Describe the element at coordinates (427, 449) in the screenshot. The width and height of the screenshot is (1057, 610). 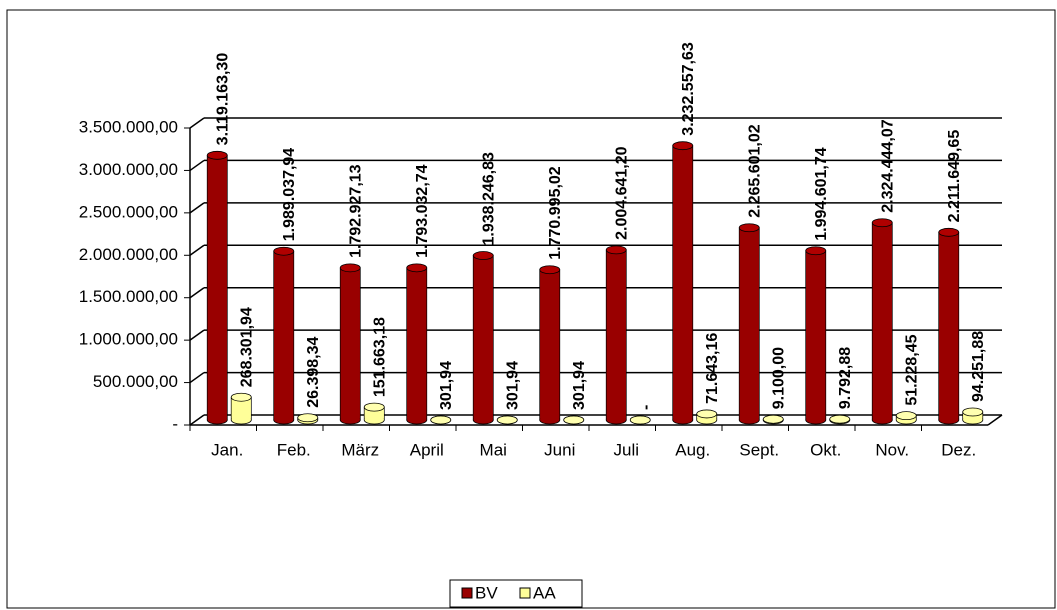
I see `x-tick-label: April` at that location.